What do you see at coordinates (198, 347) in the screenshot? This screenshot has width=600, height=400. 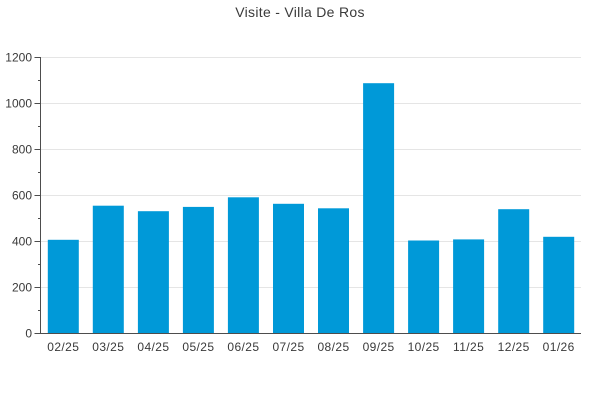 I see `svg-text: 05/25` at bounding box center [198, 347].